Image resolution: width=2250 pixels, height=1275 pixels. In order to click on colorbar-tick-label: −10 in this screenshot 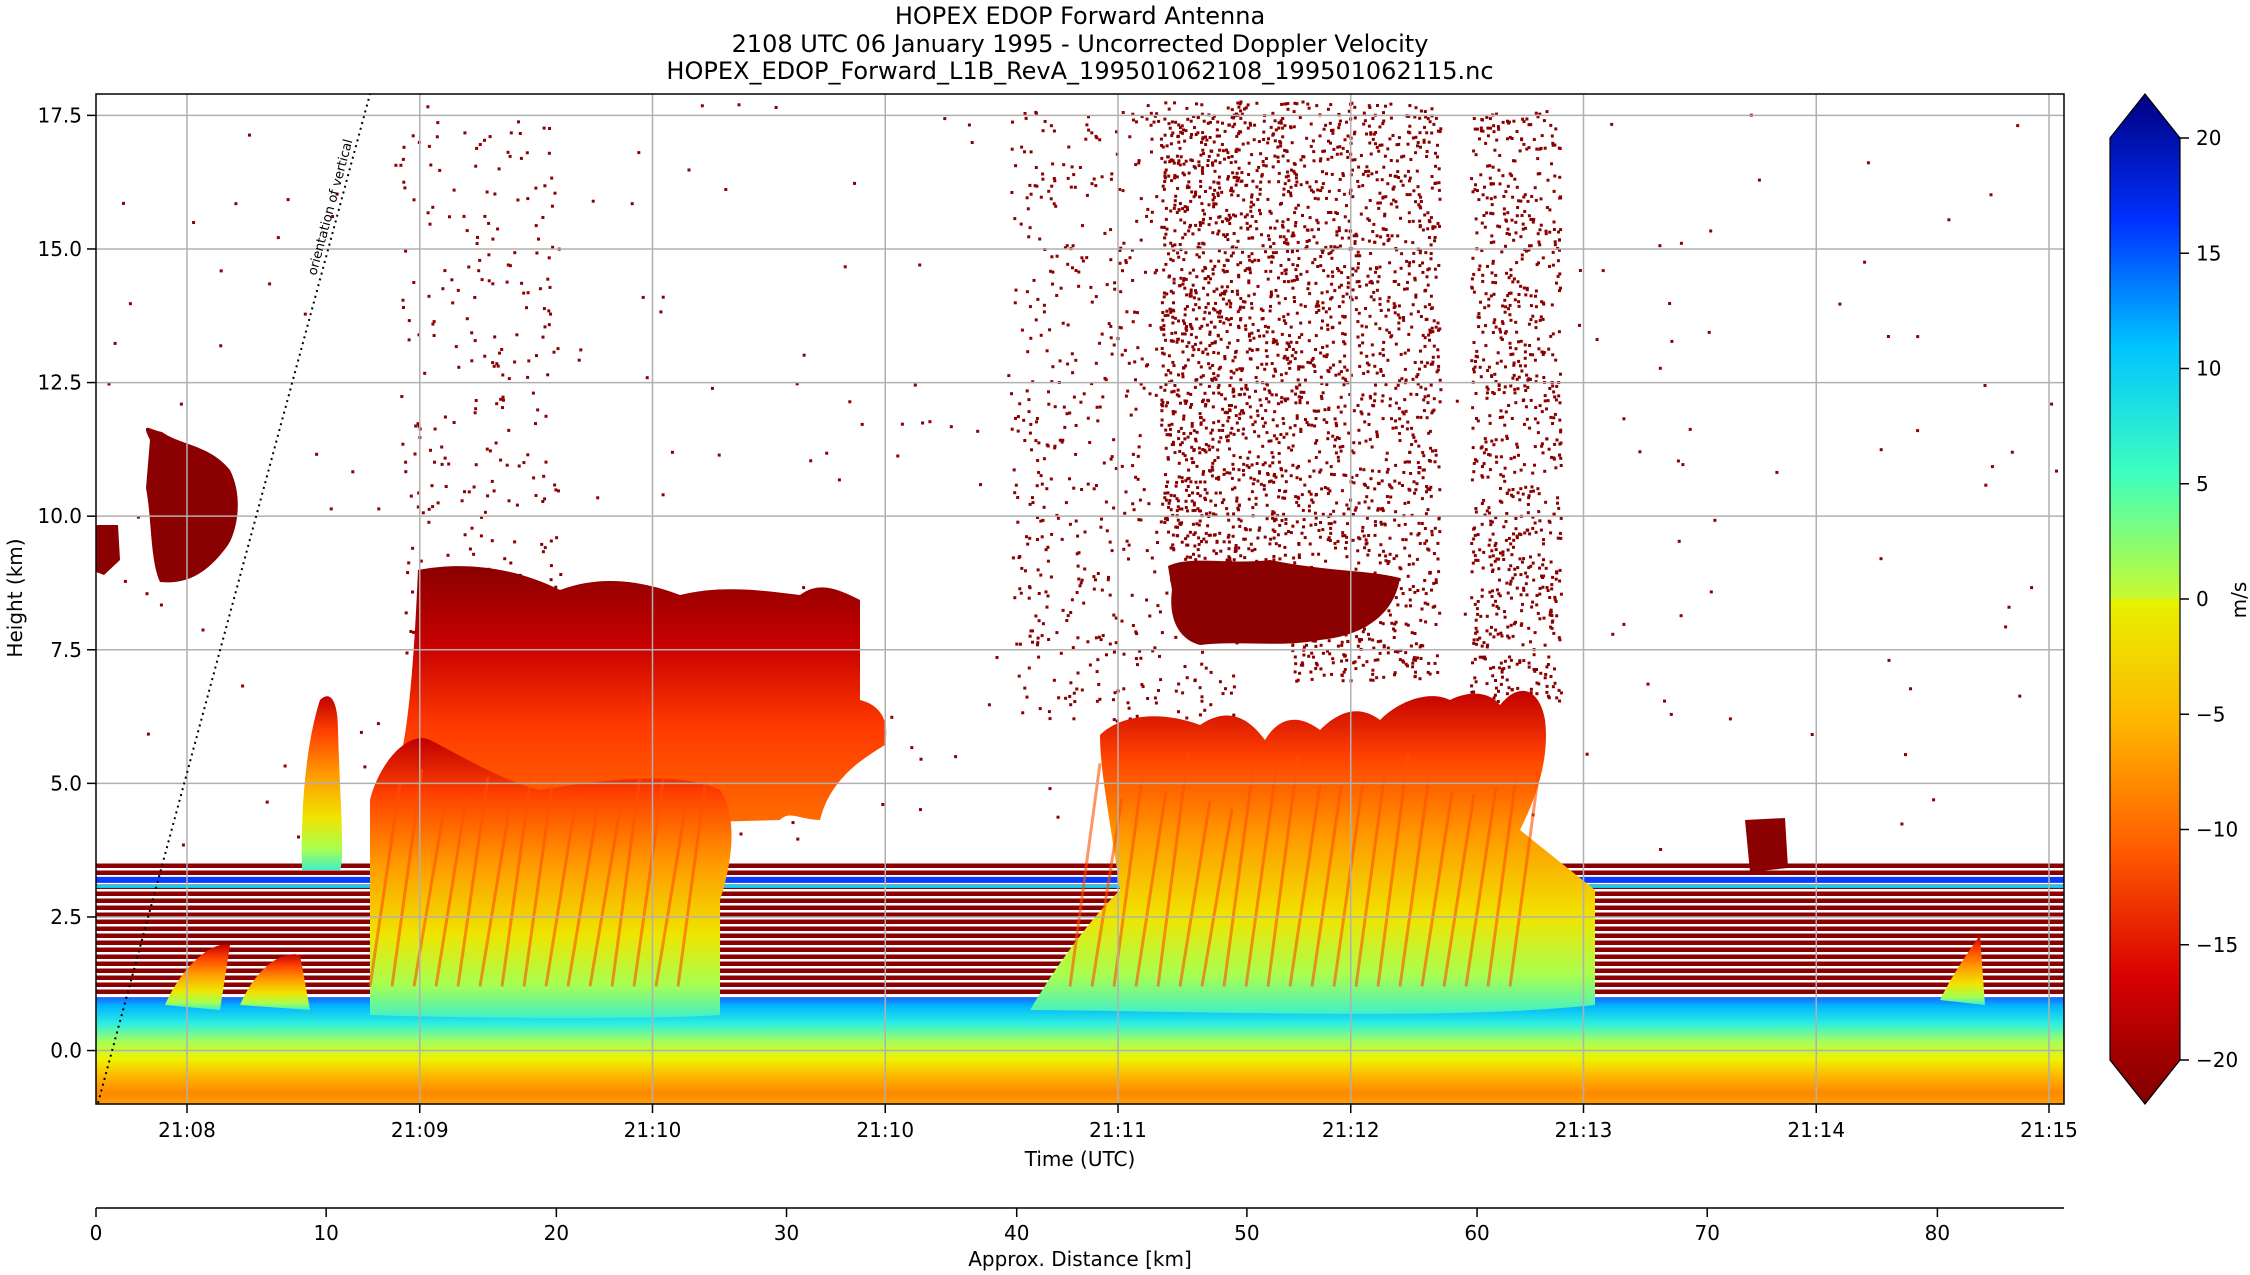, I will do `click(2217, 830)`.